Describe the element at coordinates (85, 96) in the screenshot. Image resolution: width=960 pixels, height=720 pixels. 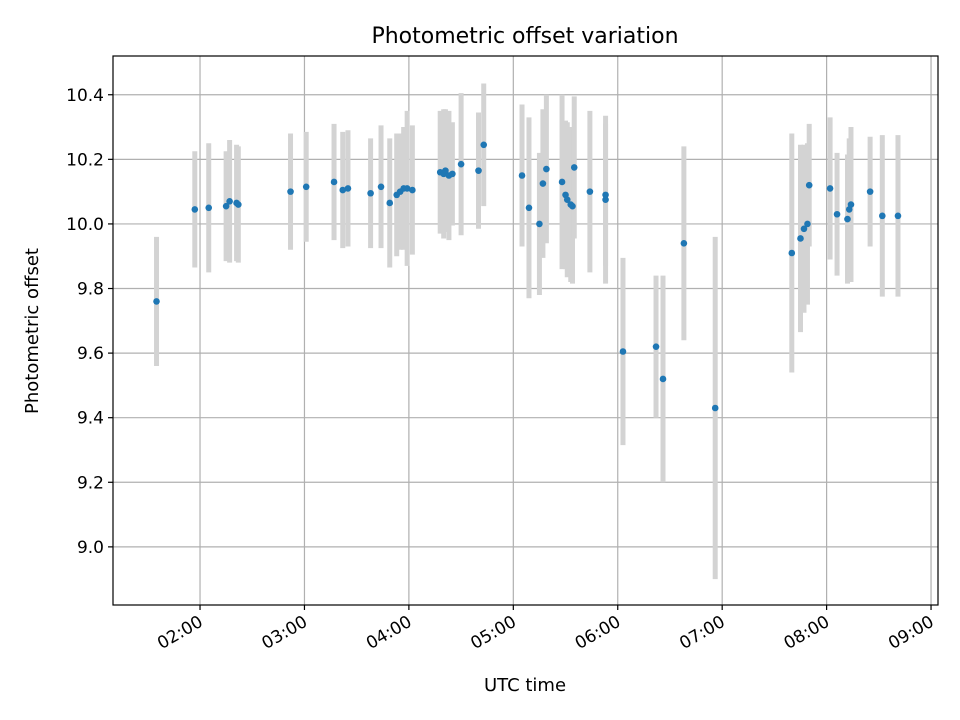
I see `y-tick-label: 10.4` at that location.